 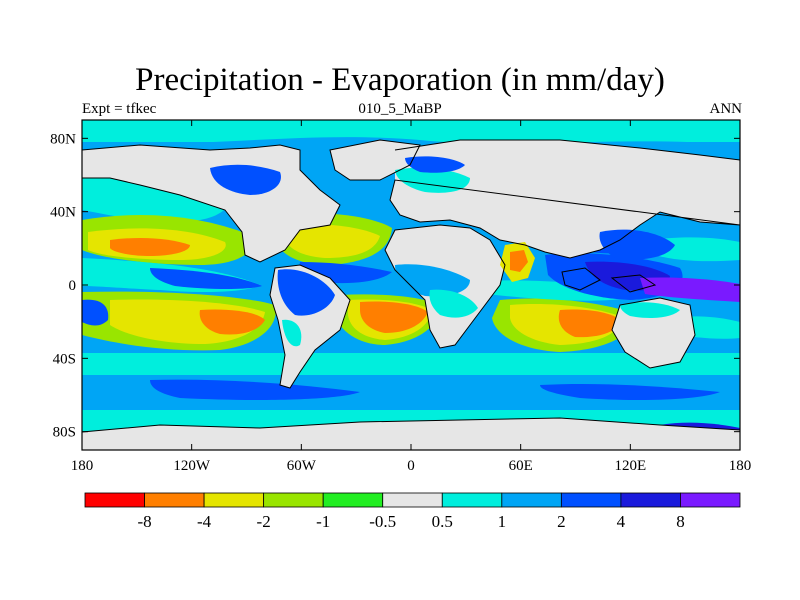 I want to click on x-tick-label: 60E, so click(x=521, y=466).